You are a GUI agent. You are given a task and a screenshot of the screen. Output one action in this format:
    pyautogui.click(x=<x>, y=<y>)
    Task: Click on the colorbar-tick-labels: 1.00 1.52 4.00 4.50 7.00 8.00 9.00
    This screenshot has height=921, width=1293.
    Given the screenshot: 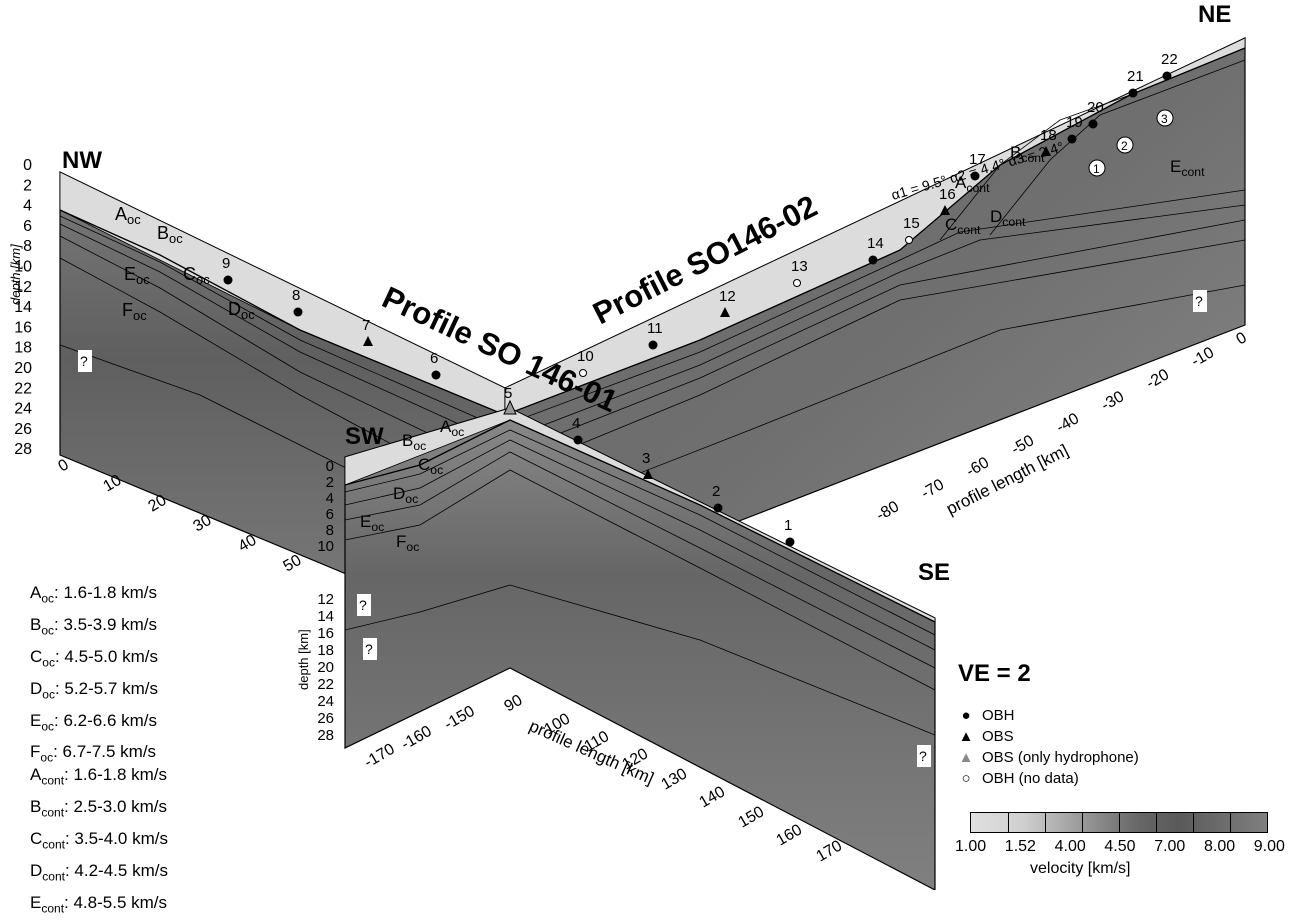 What is the action you would take?
    pyautogui.click(x=1120, y=847)
    